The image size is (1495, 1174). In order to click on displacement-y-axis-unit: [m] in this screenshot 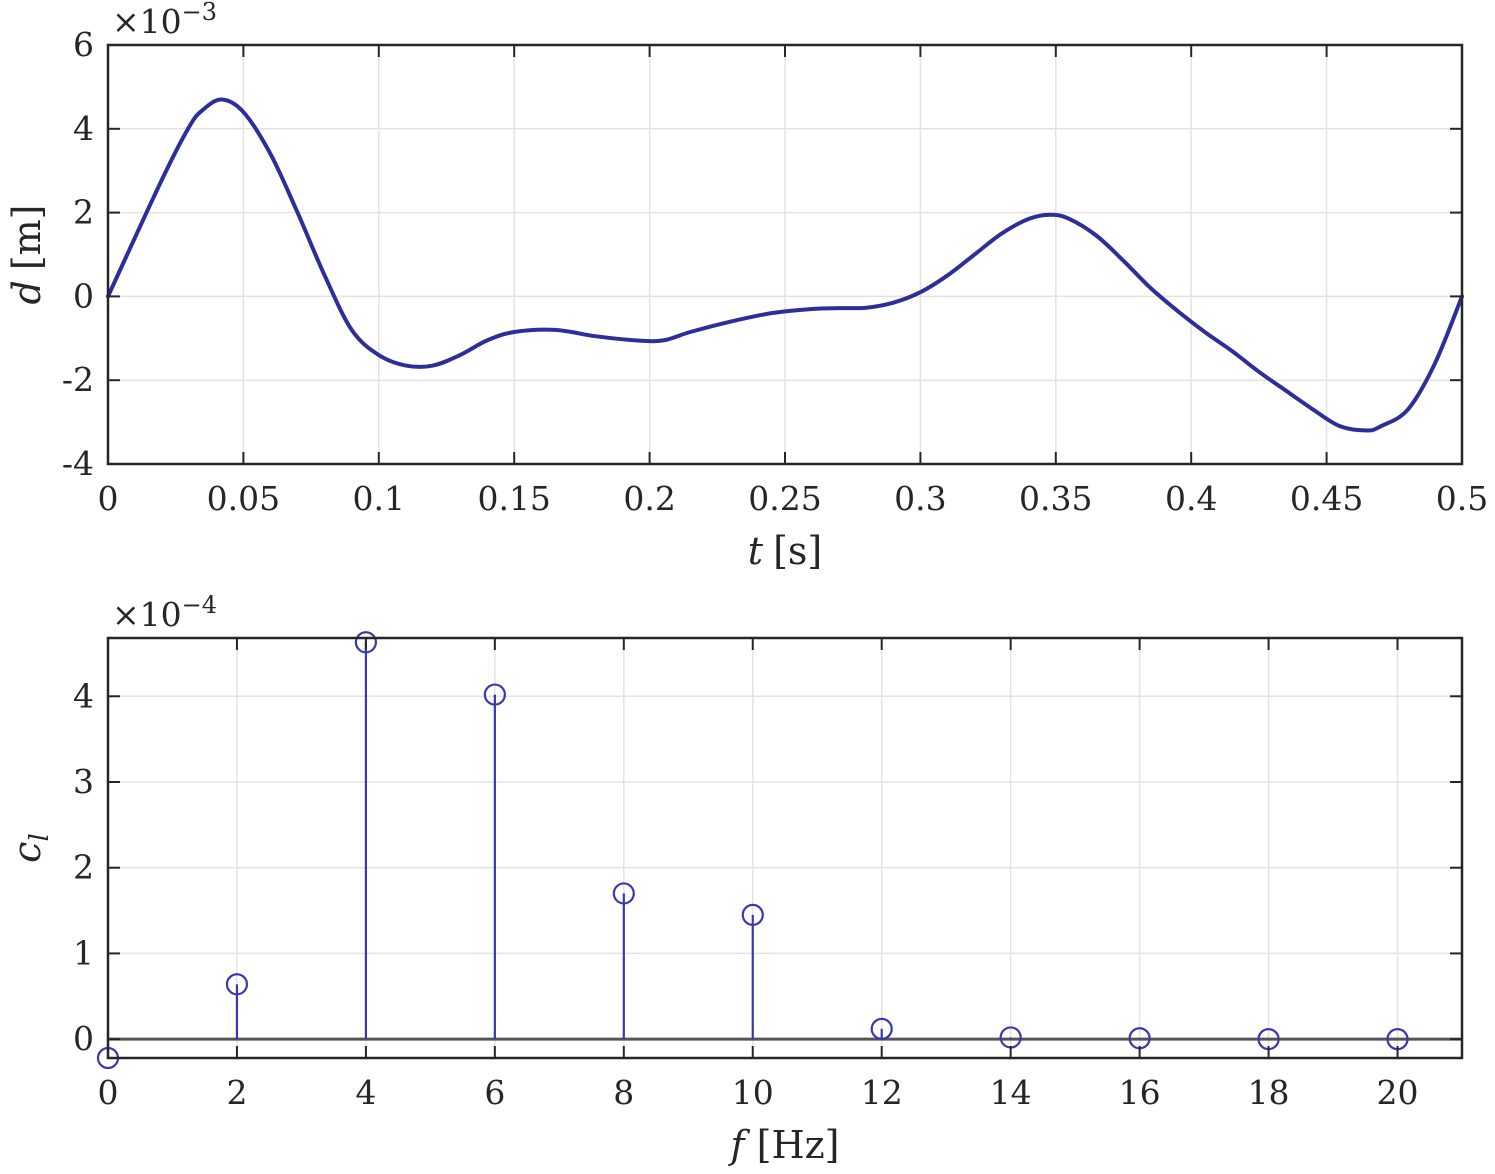, I will do `click(27, 237)`.